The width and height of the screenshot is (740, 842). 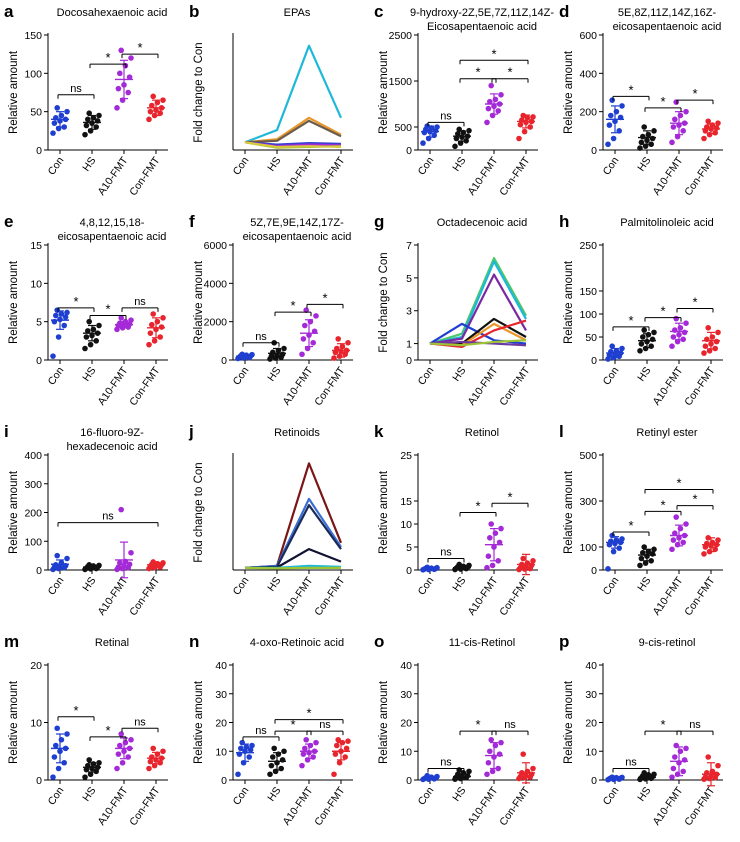 What do you see at coordinates (8, 221) in the screenshot?
I see `panel-letter: e` at bounding box center [8, 221].